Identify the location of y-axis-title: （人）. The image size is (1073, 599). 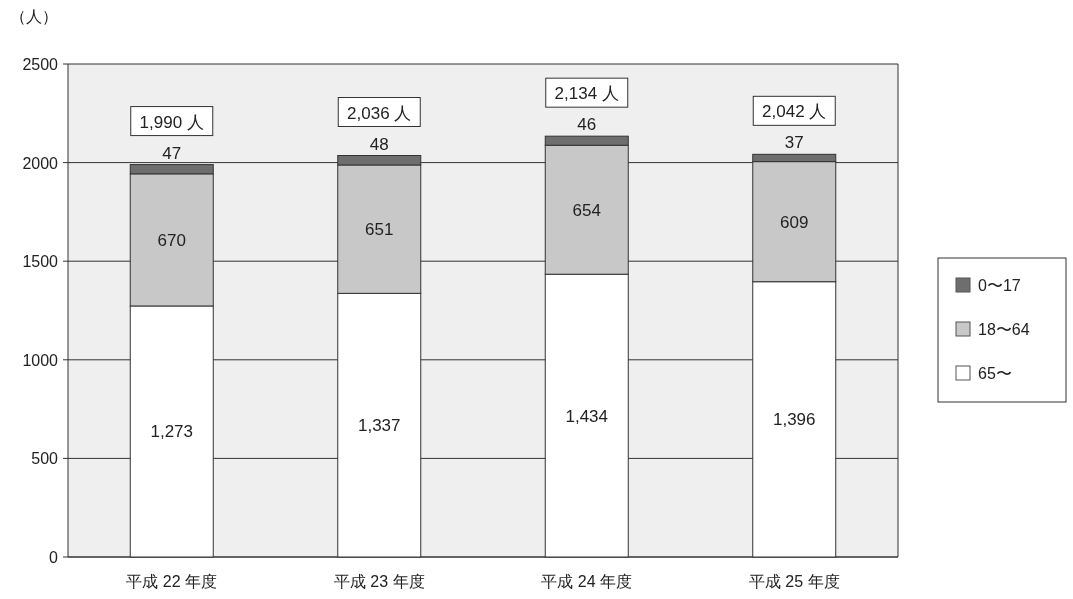
(34, 16).